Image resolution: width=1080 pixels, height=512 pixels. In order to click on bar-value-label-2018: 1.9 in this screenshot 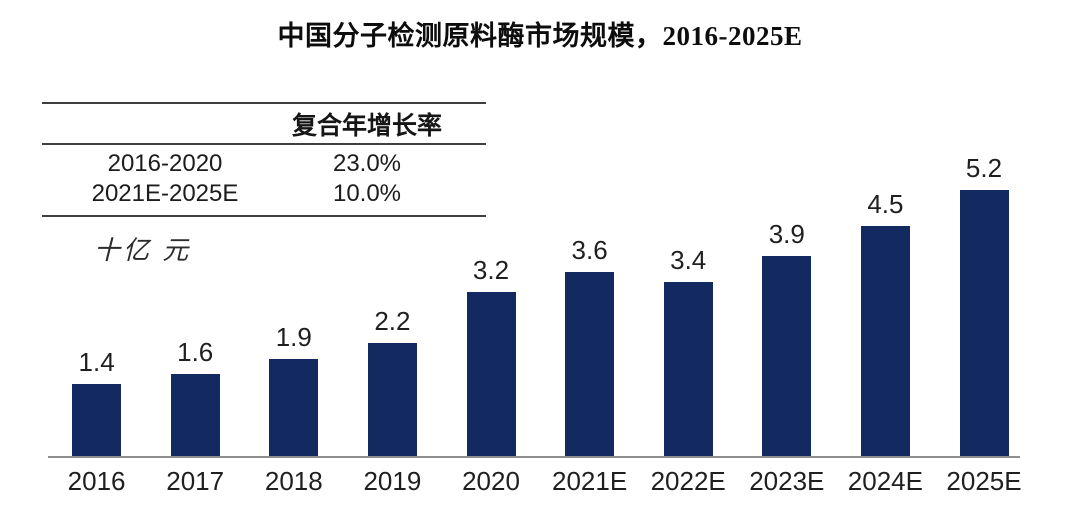, I will do `click(293, 337)`.